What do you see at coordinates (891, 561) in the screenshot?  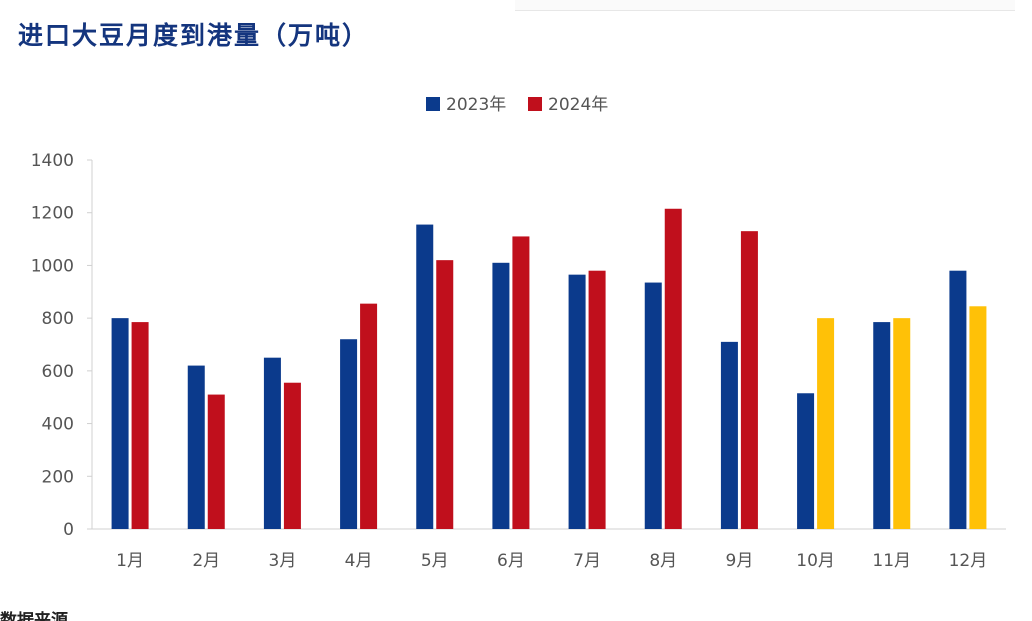 I see `x-tick-label: 11月` at bounding box center [891, 561].